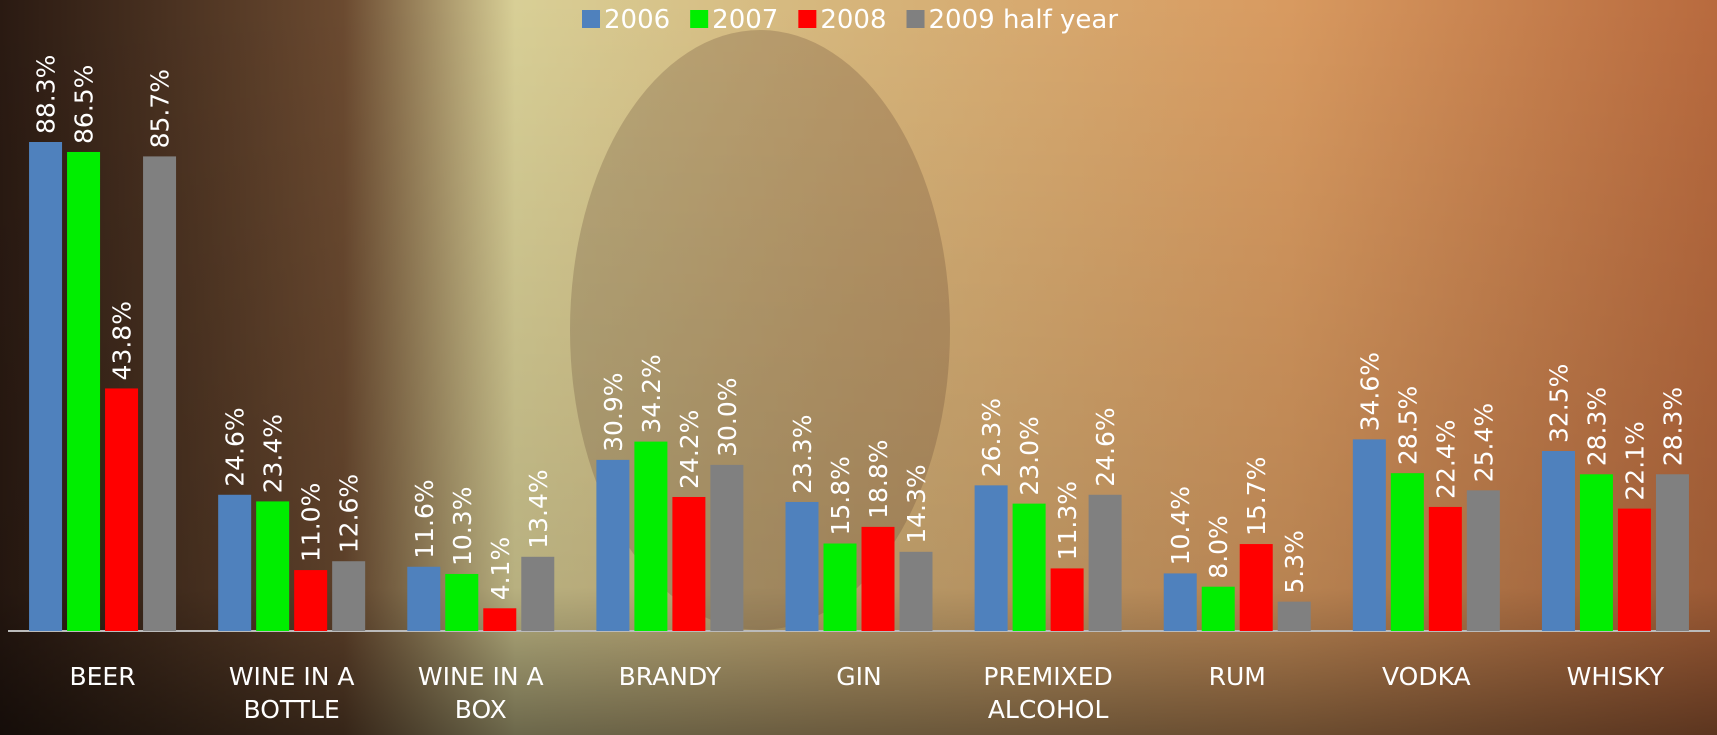 The height and width of the screenshot is (735, 1717). I want to click on x-tick-label-box: WHISKY, so click(1615, 676).